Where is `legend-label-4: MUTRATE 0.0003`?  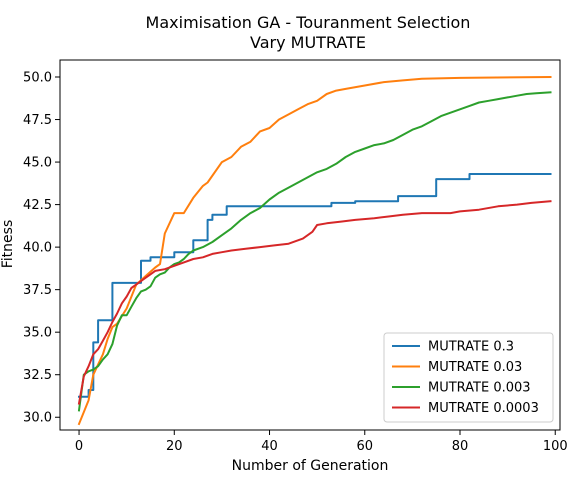 legend-label-4: MUTRATE 0.0003 is located at coordinates (483, 408).